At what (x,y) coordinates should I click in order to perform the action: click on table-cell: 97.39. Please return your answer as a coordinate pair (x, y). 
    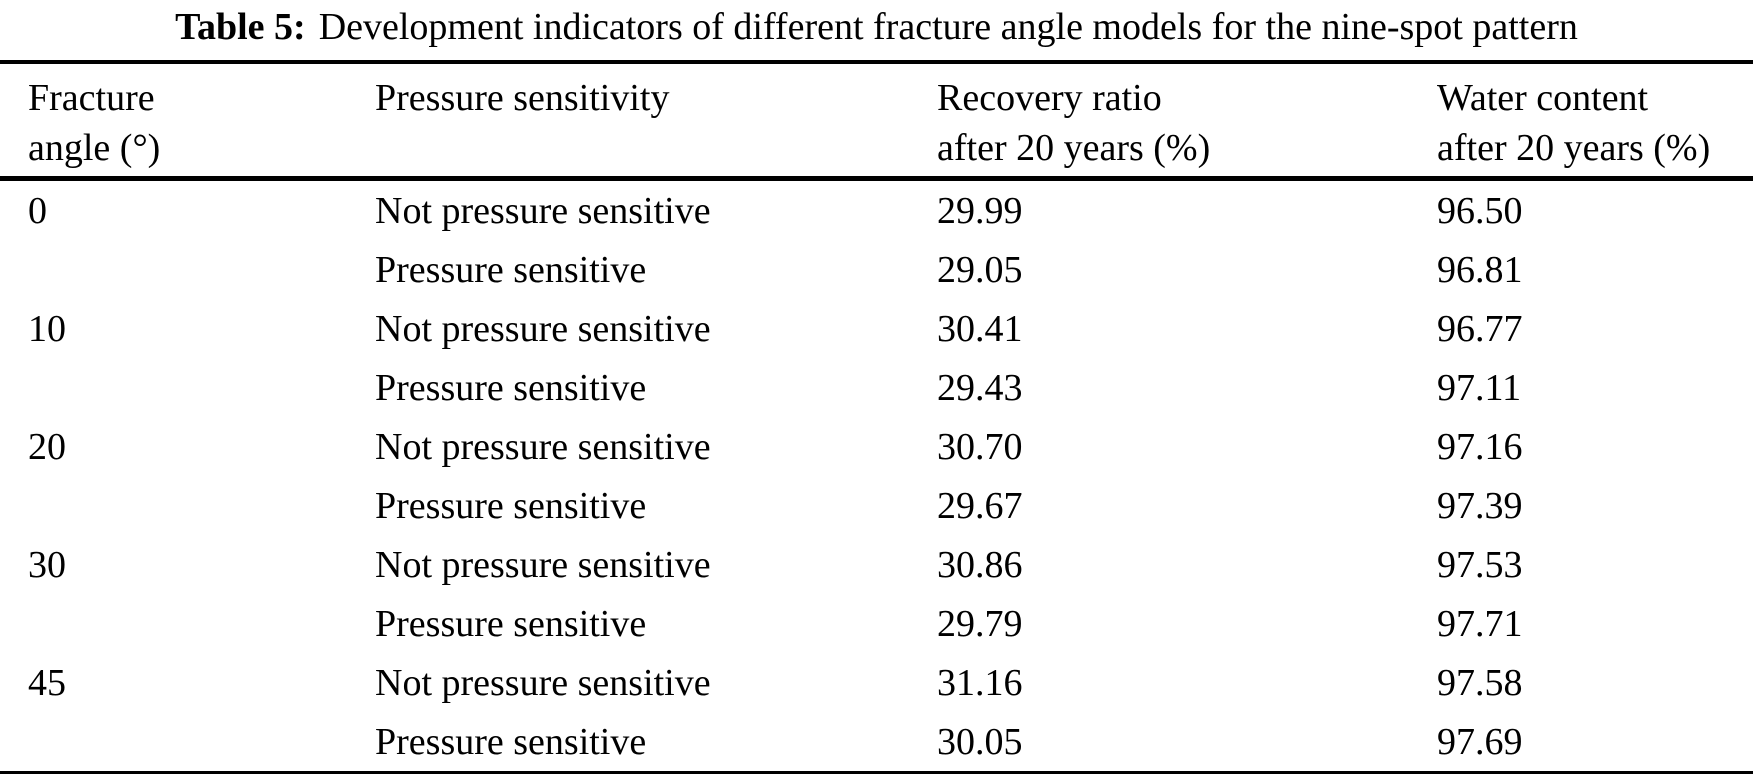
    Looking at the image, I should click on (1480, 505).